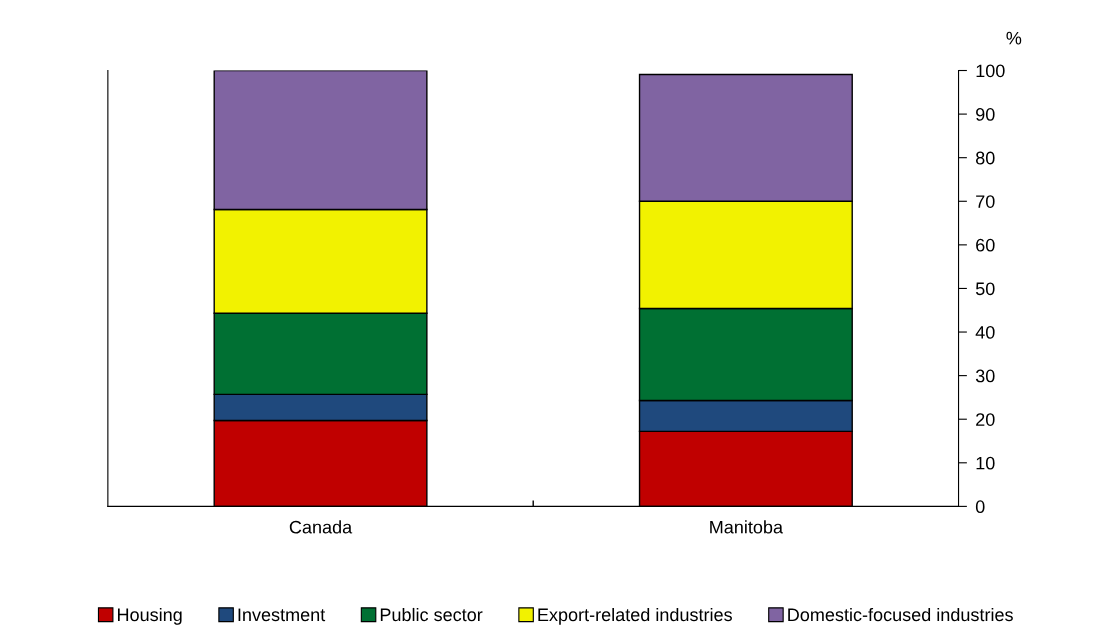 This screenshot has width=1112, height=641. Describe the element at coordinates (150, 616) in the screenshot. I see `legend-label: Housing` at that location.